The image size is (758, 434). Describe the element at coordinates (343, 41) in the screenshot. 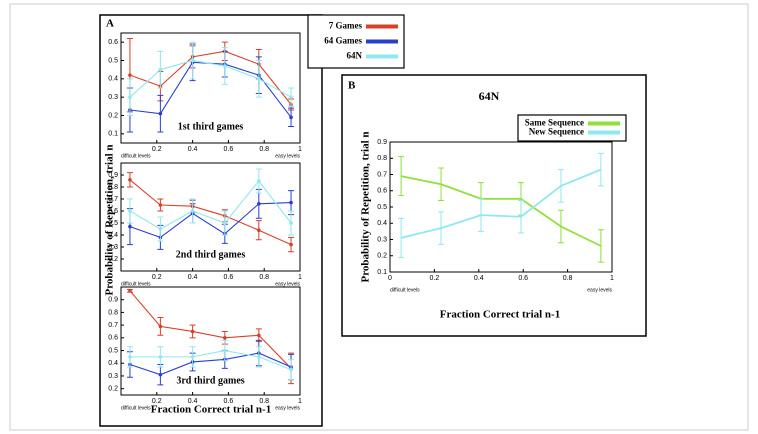

I see `legend-label: 64 Games` at that location.